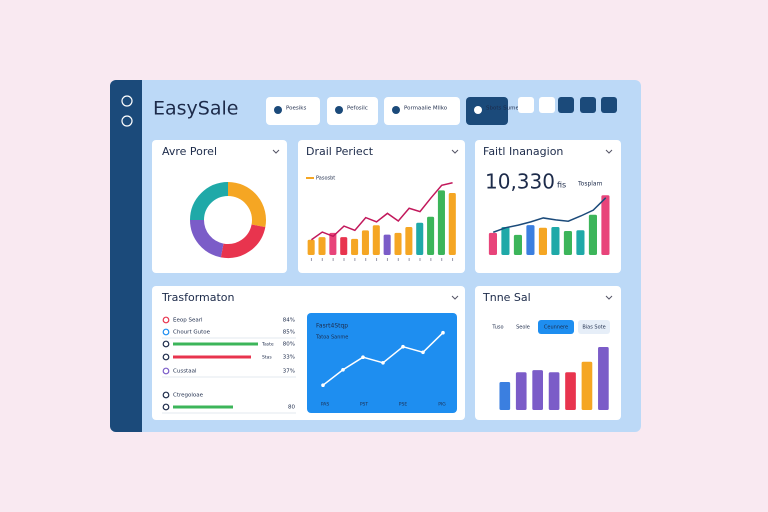 The image size is (768, 512). Describe the element at coordinates (289, 333) in the screenshot. I see `row-pct: 85%` at that location.